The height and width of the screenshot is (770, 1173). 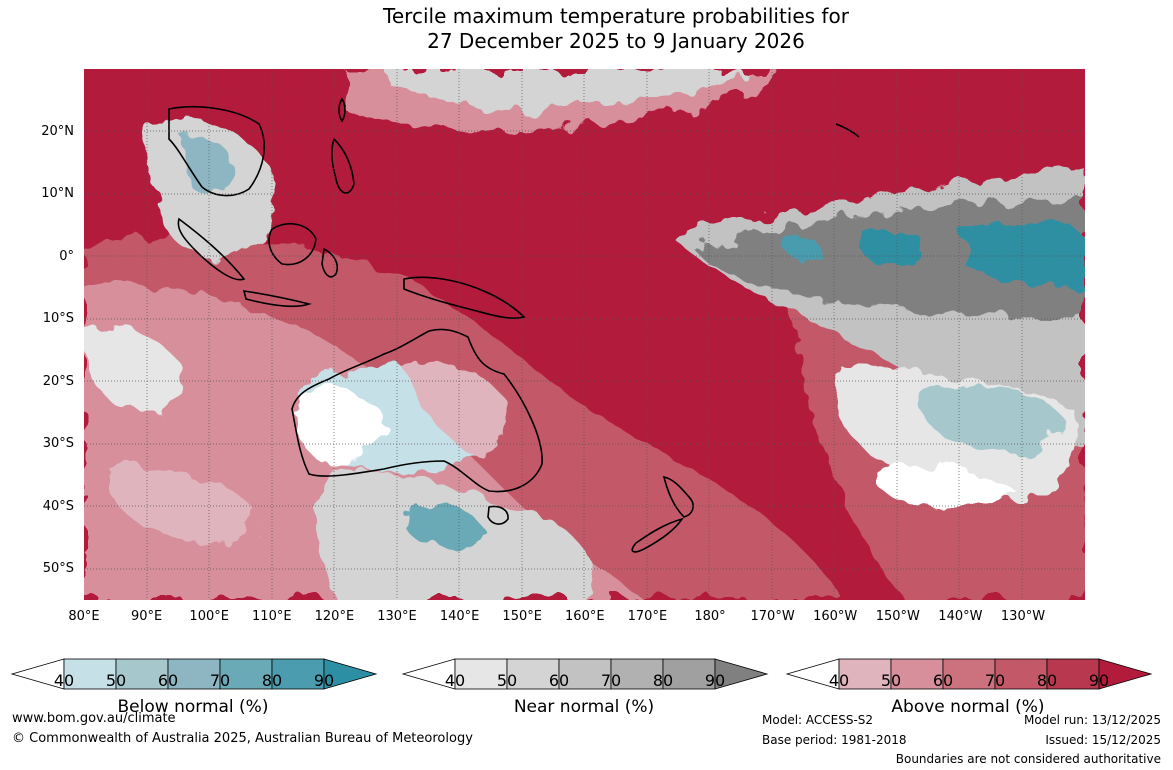 I want to click on australia-above-normal, so click(x=455, y=408).